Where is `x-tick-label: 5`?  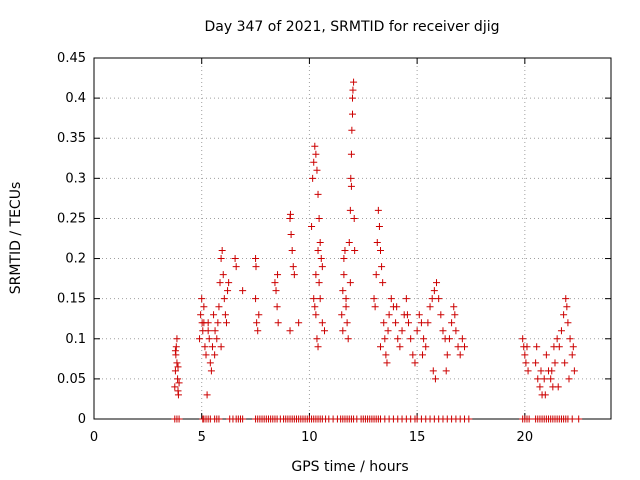
x-tick-label: 5 is located at coordinates (202, 437).